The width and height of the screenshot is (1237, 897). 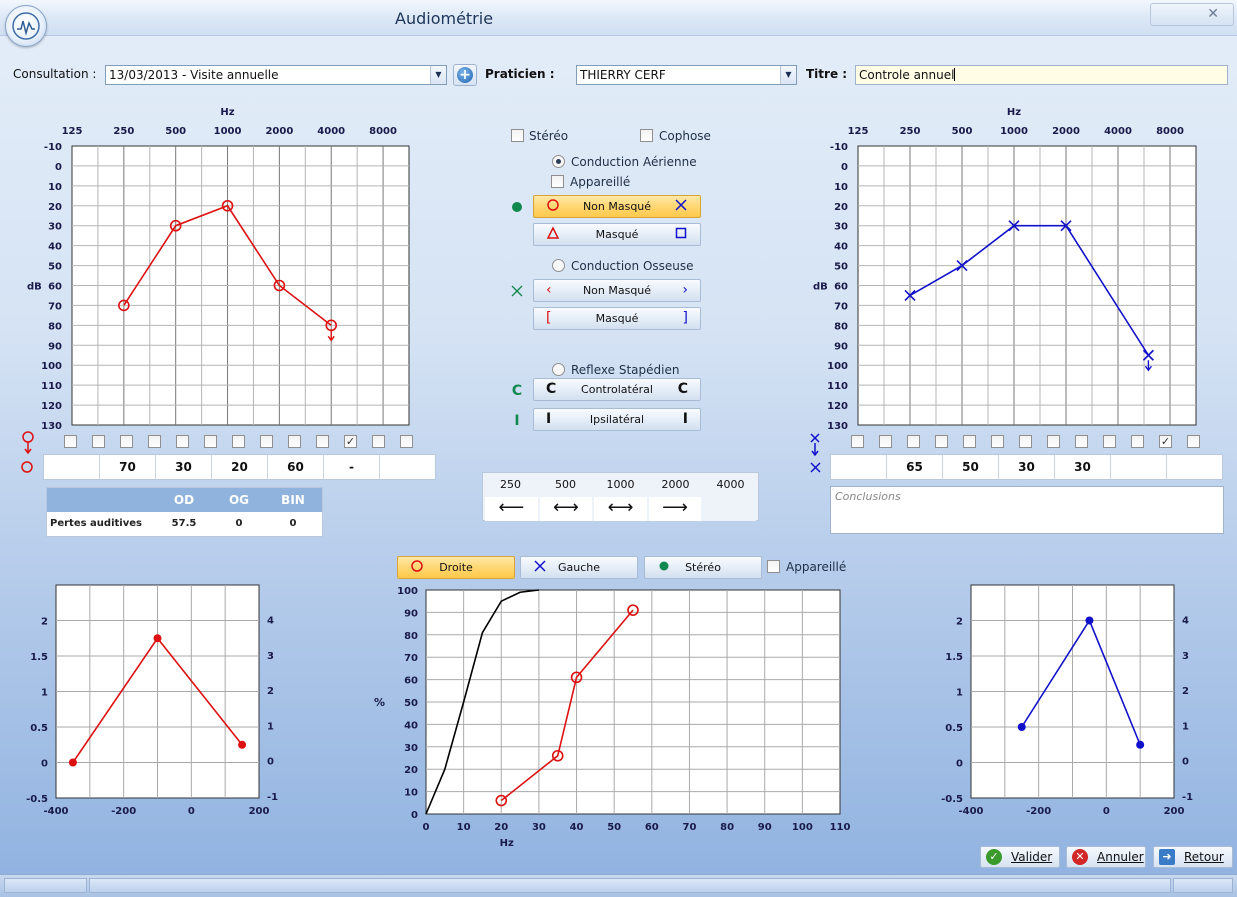 What do you see at coordinates (1075, 702) in the screenshot?
I see `small-chart-right: -400 -200 0 200 -0.5 0 0.5 1 1.5 2 -1 0 1 2 3 4` at bounding box center [1075, 702].